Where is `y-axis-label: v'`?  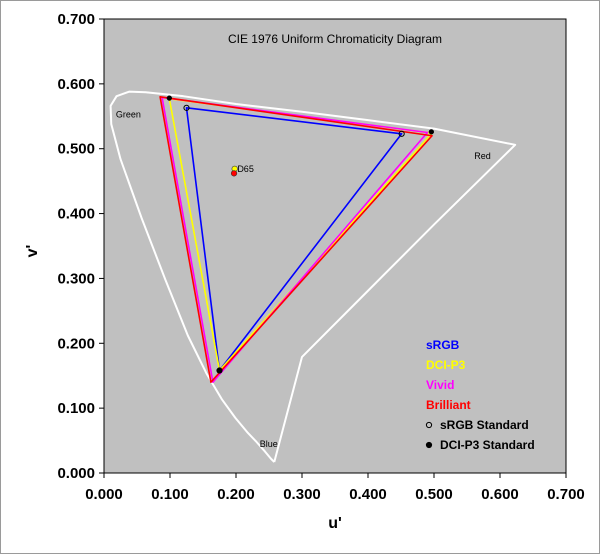
y-axis-label: v' is located at coordinates (32, 251).